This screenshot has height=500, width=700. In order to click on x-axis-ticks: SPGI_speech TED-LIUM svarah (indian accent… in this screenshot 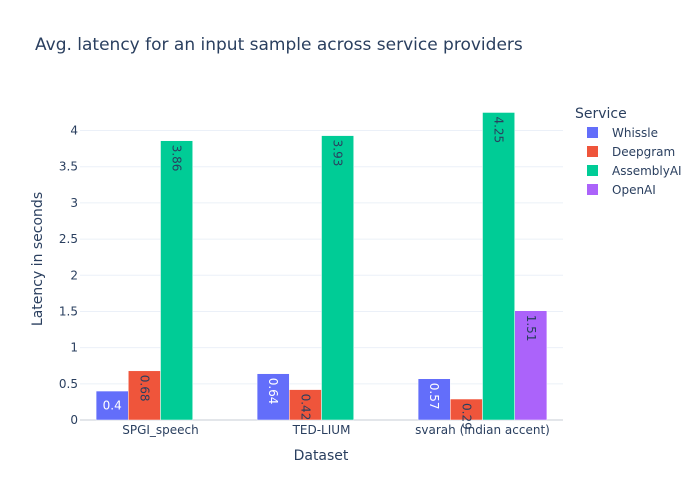, I will do `click(336, 430)`.